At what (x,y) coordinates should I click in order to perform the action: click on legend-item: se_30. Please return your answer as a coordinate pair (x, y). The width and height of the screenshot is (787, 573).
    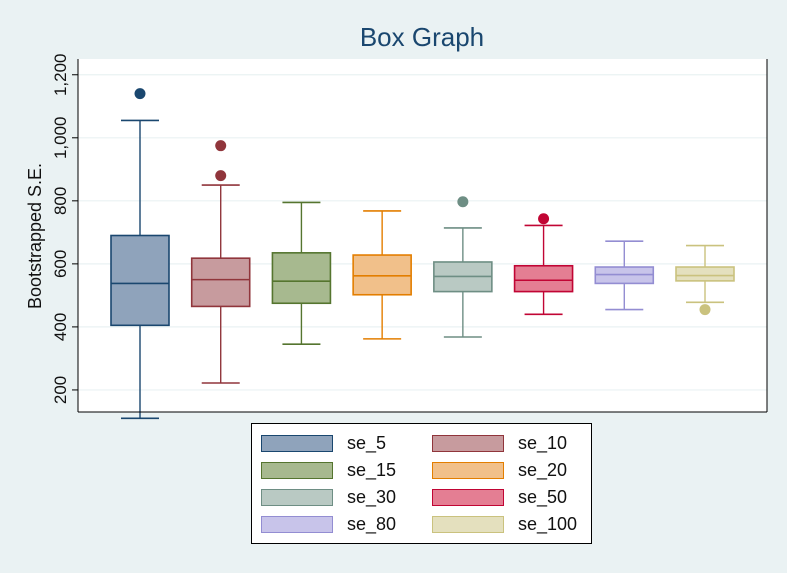
    Looking at the image, I should click on (328, 497).